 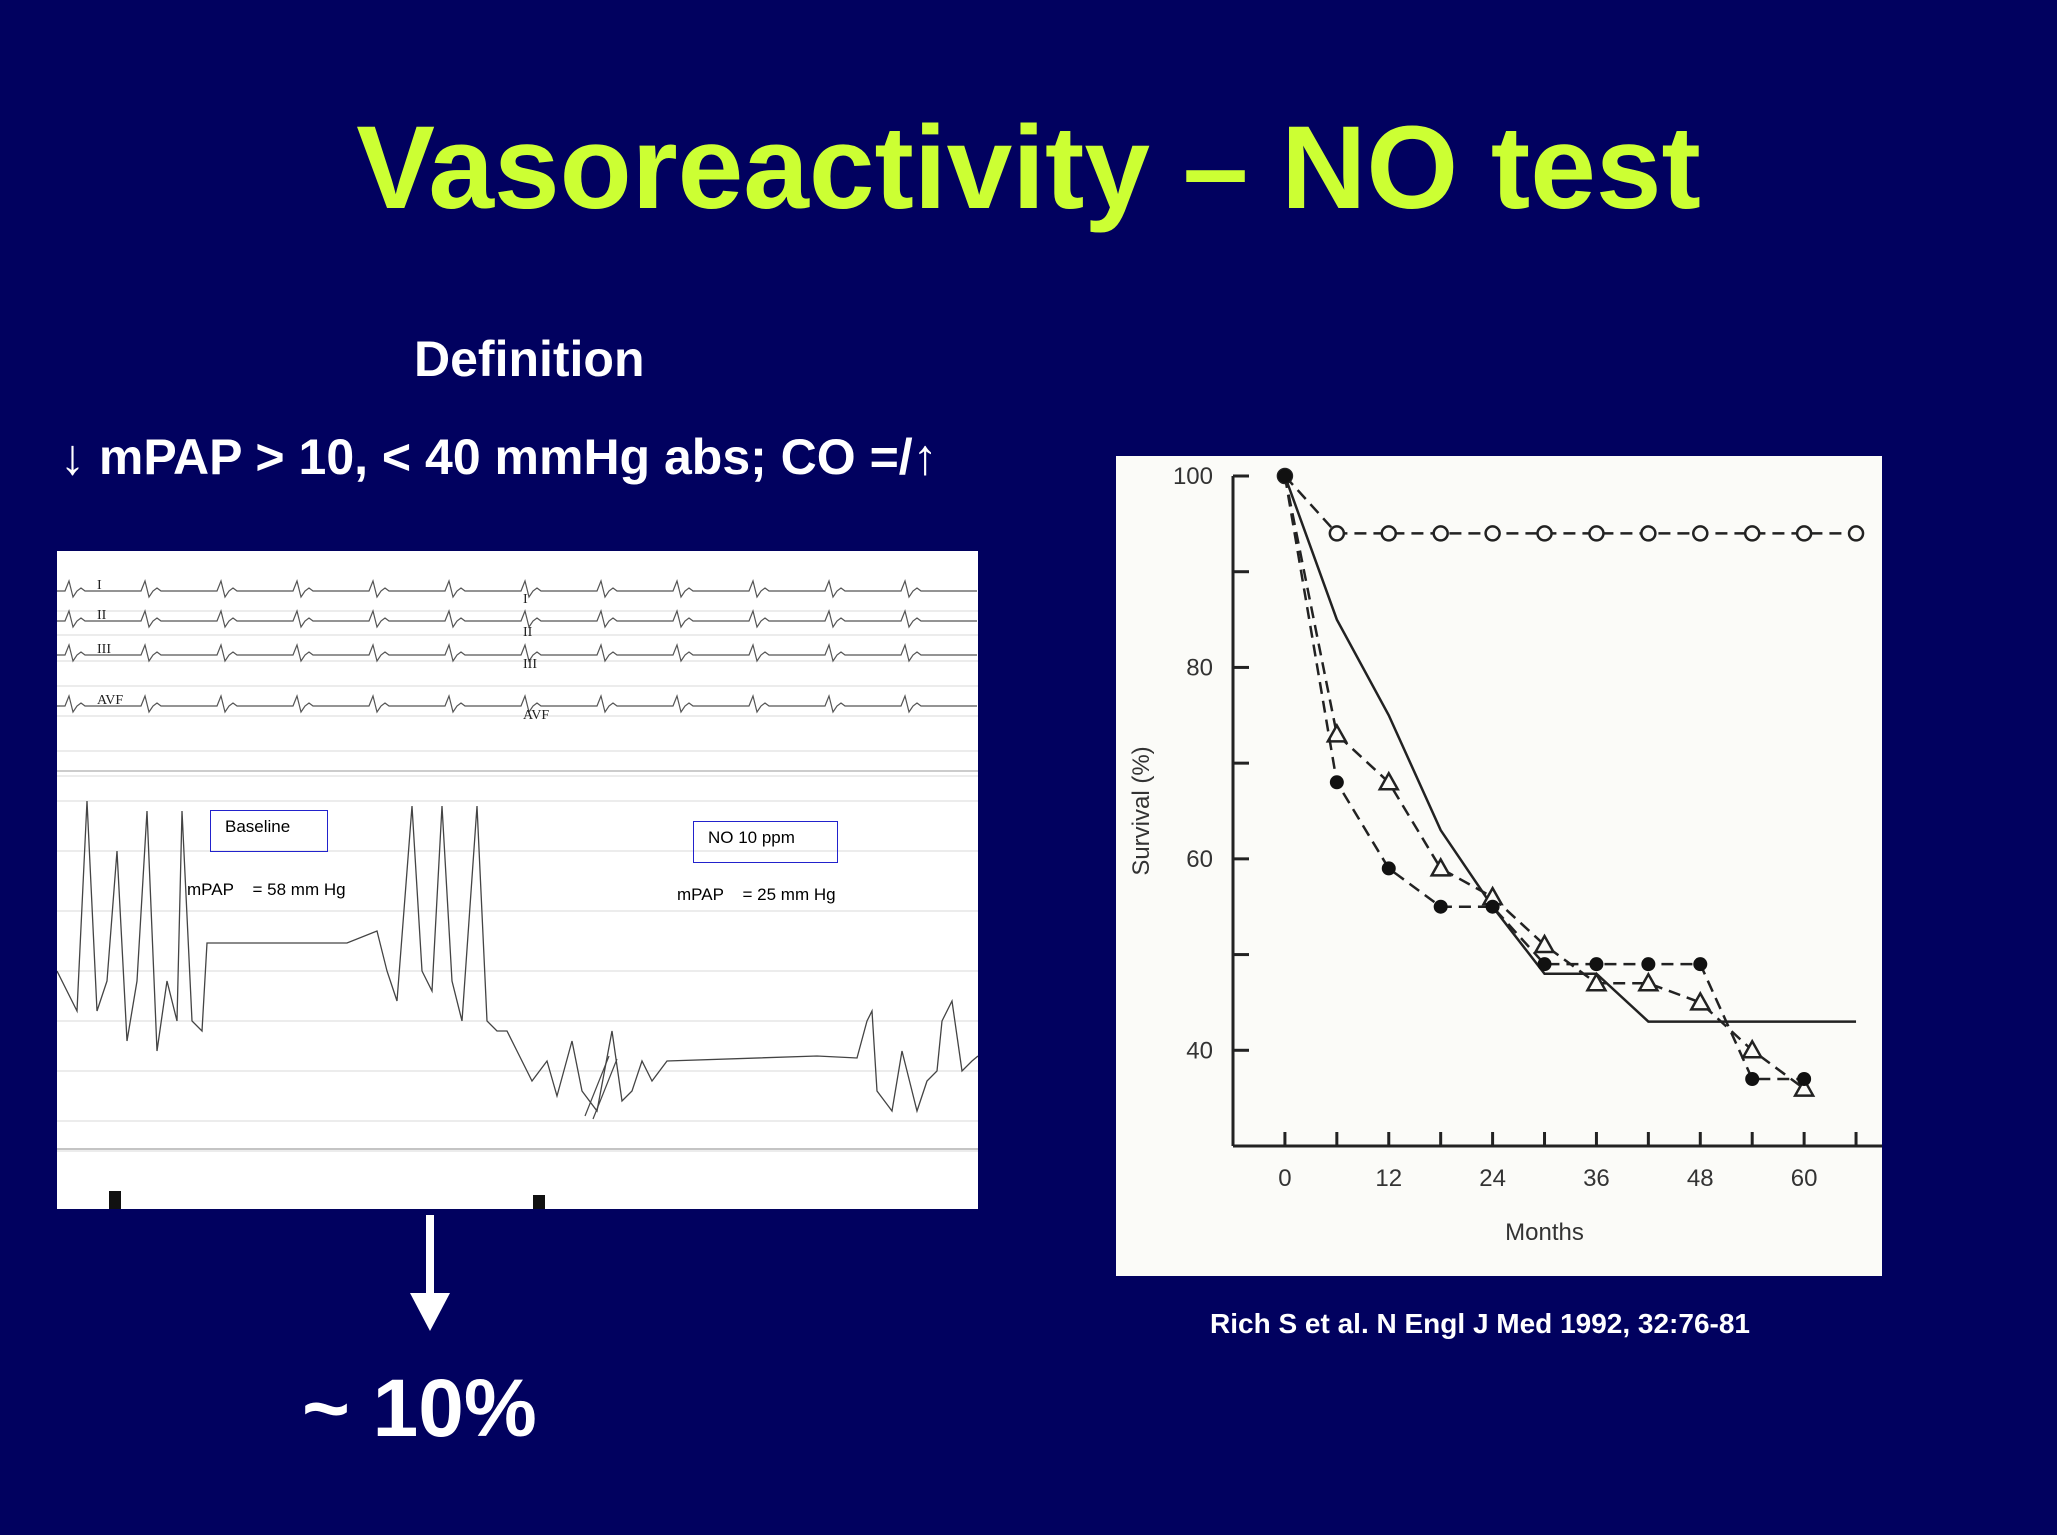 What do you see at coordinates (499, 457) in the screenshot?
I see `definition-criteria: ↓ mPAP > 10, < 40 mmHg abs; CO =/↑` at bounding box center [499, 457].